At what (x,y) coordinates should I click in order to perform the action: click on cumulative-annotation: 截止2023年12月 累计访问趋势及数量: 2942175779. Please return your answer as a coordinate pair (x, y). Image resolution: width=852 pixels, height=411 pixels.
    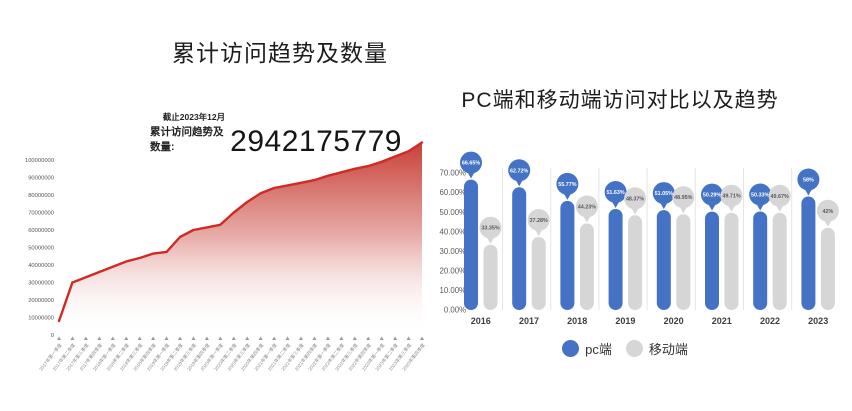
    Looking at the image, I should click on (276, 134).